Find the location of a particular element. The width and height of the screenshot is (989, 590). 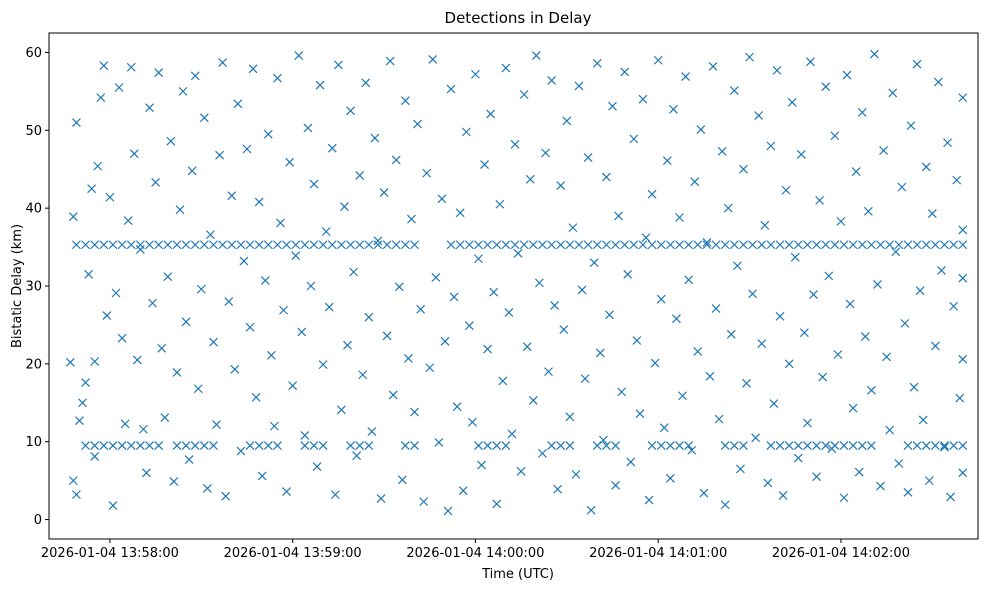

y-tick-label: 60 is located at coordinates (33, 53).